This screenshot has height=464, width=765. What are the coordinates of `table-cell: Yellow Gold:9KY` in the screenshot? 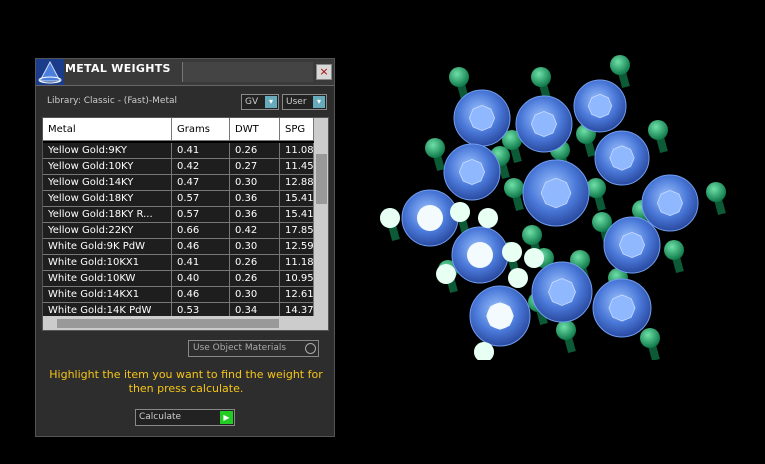 It's located at (107, 151).